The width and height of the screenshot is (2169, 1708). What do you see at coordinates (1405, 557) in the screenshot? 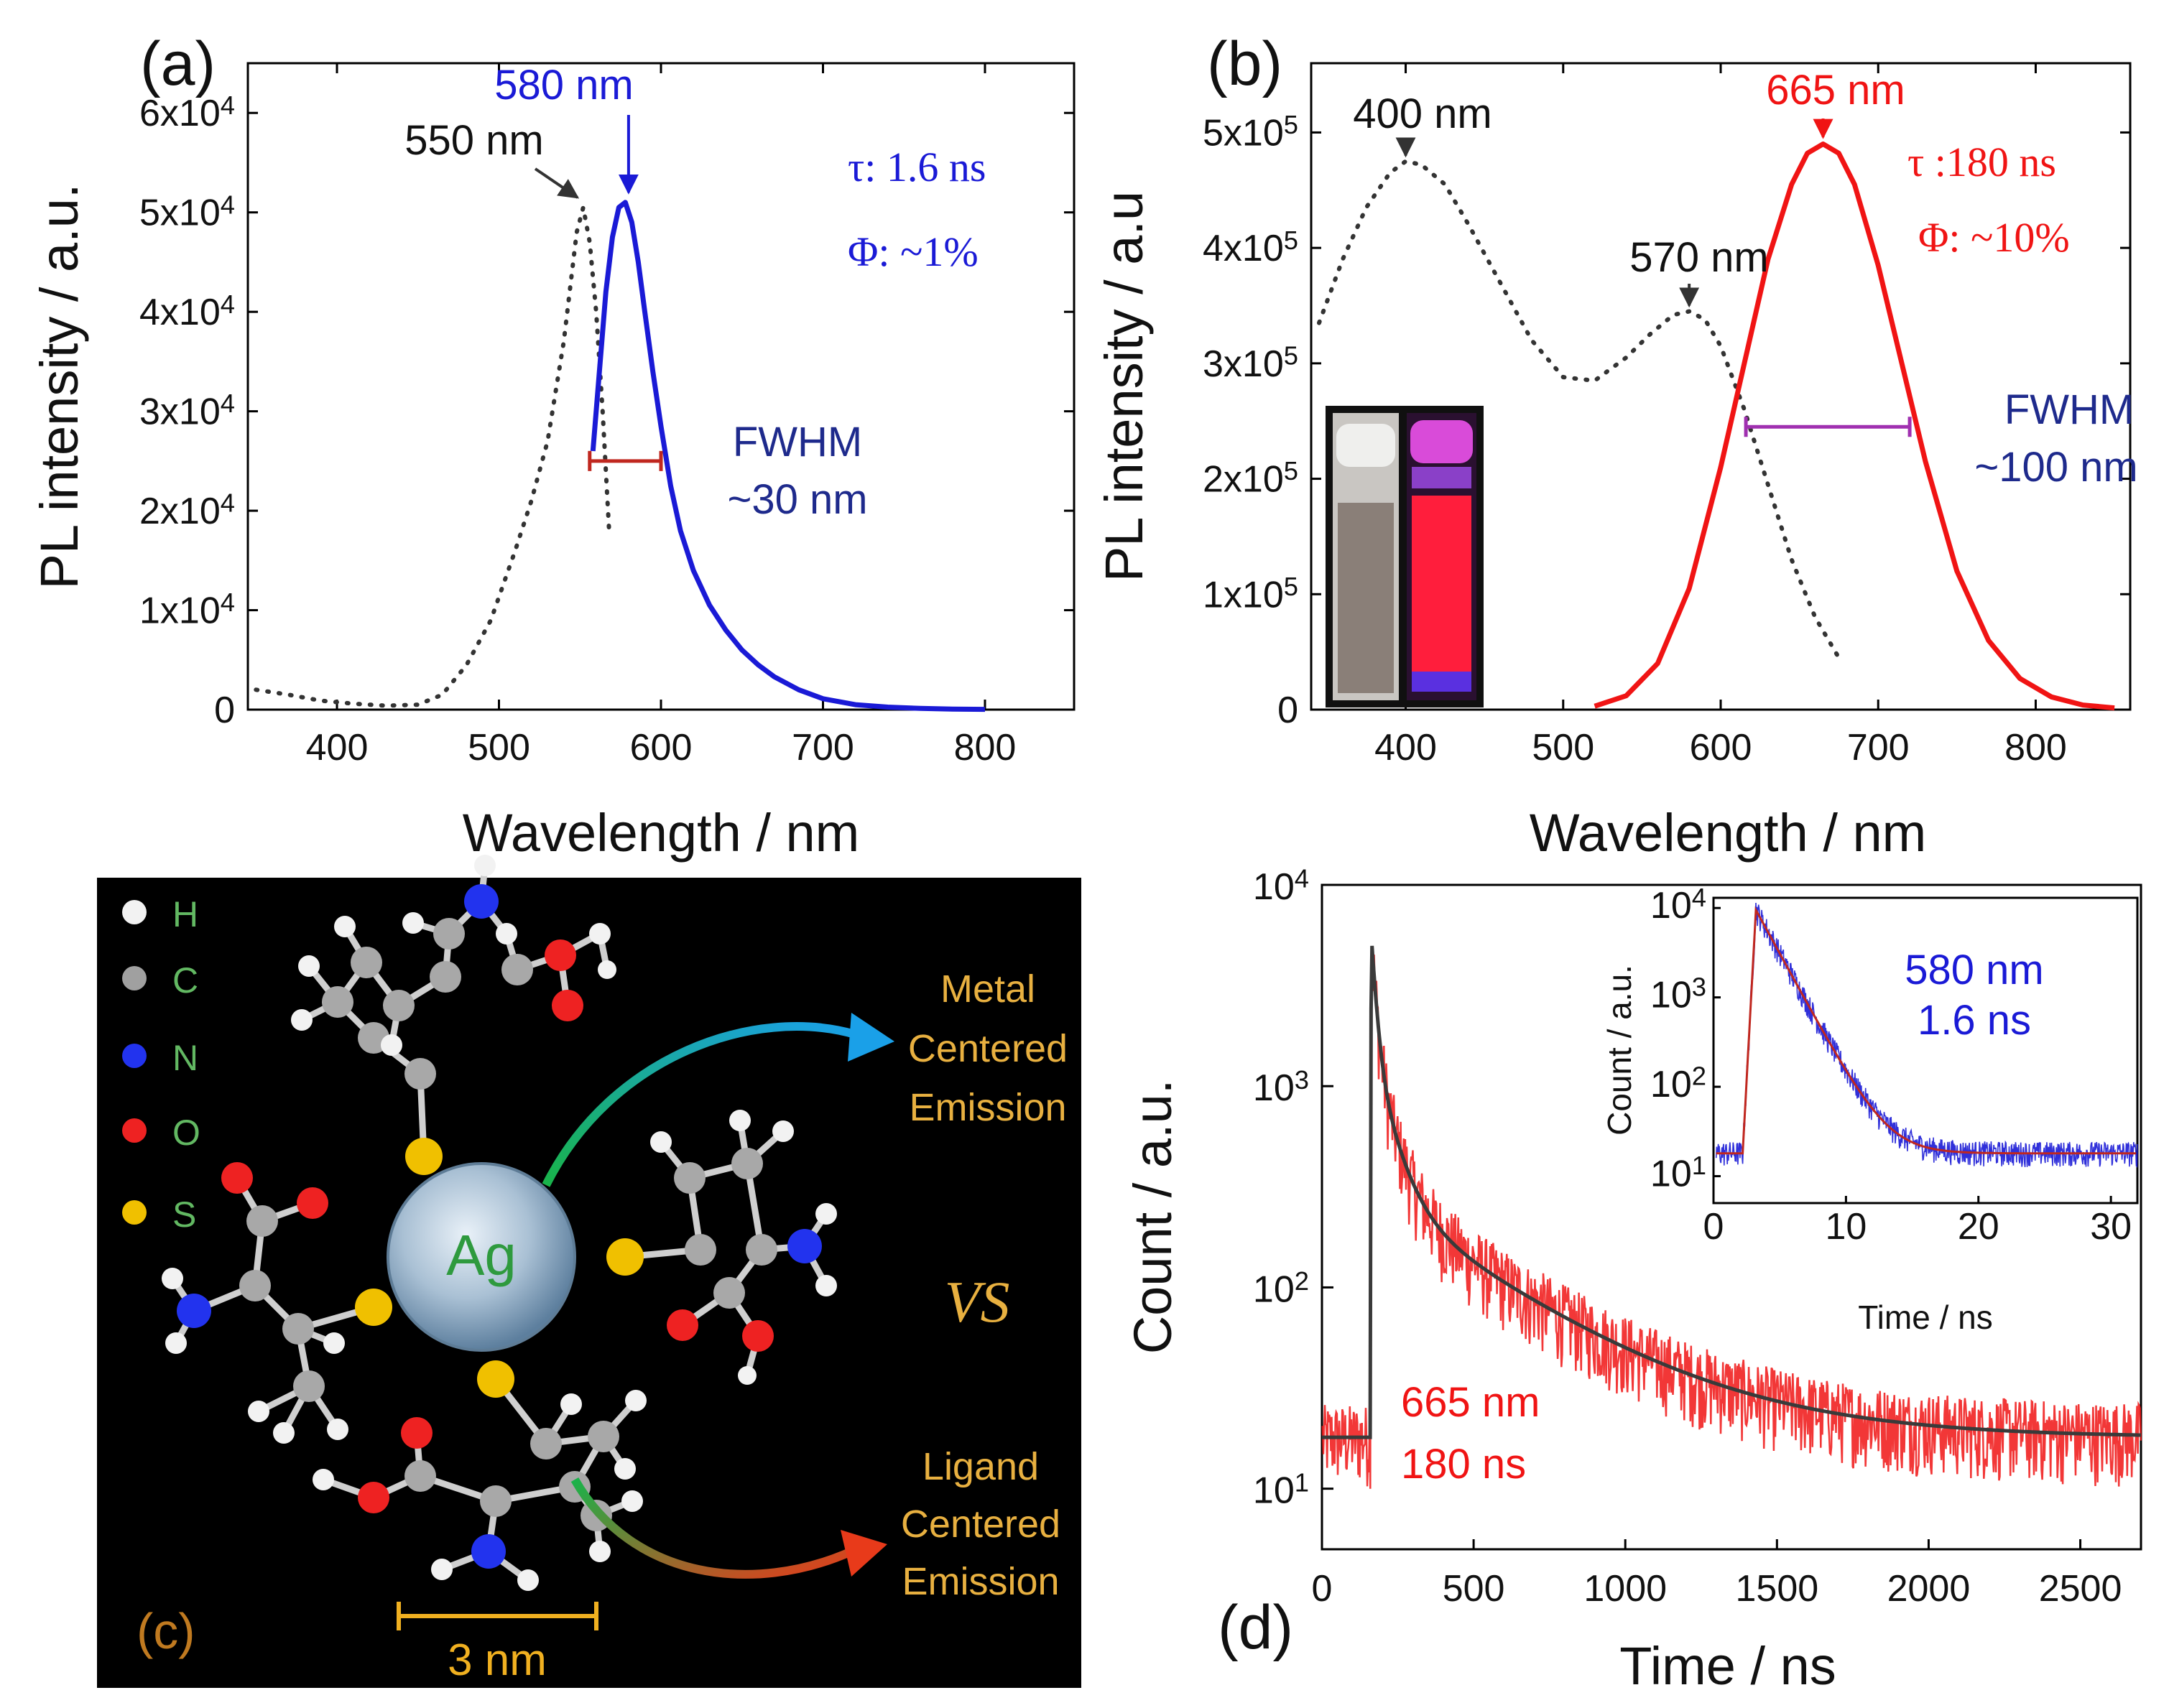
I see `cuvette-photo-inset` at bounding box center [1405, 557].